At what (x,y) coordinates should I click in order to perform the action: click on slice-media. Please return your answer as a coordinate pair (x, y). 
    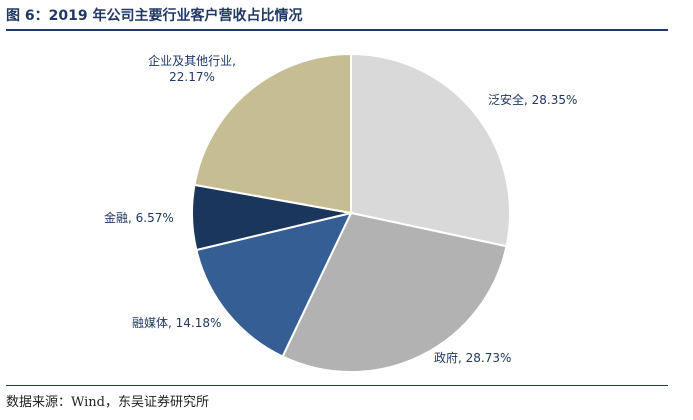
    Looking at the image, I should click on (274, 284).